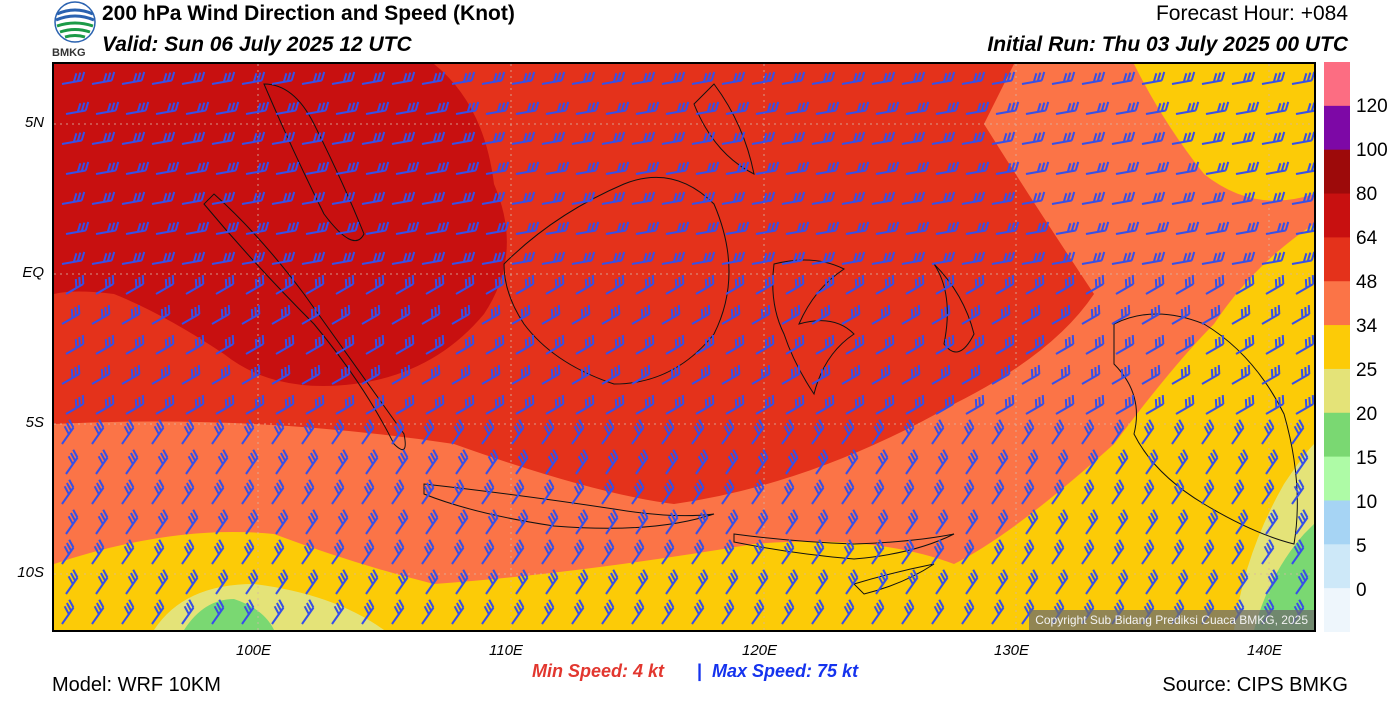 This screenshot has width=1400, height=709. Describe the element at coordinates (1367, 458) in the screenshot. I see `legend-label-15: 15` at that location.